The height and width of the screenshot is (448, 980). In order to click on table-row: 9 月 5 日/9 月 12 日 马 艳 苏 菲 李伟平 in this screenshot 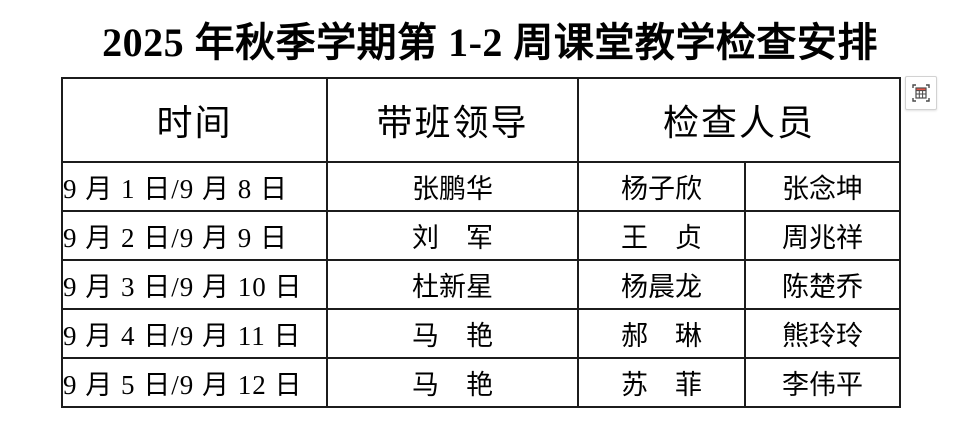, I will do `click(481, 382)`.